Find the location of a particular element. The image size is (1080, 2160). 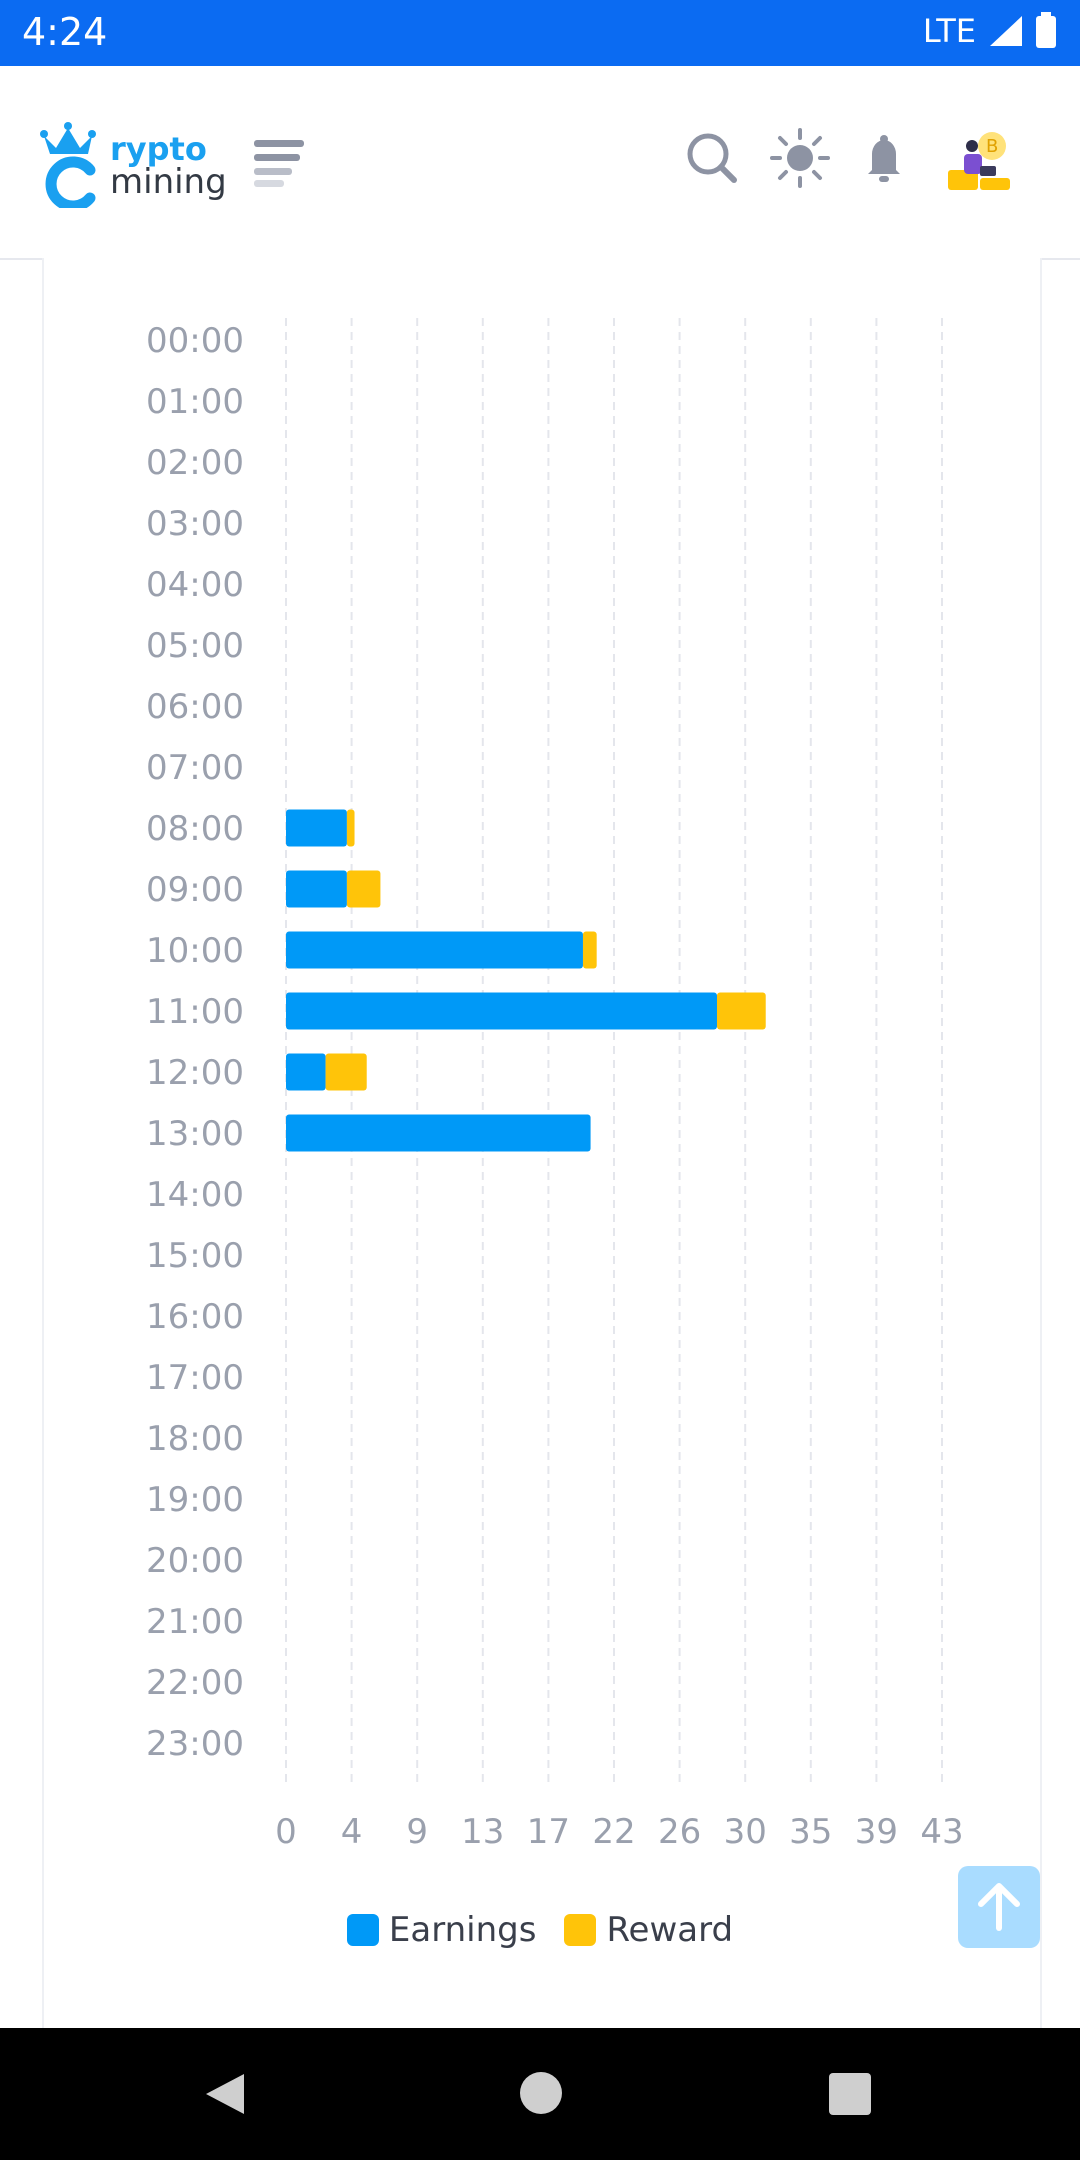

legend-label-earnings: Earnings is located at coordinates (462, 1930).